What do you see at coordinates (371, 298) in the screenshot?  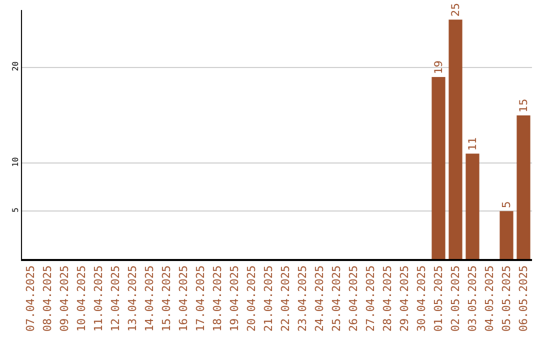 I see `x-tick-label: 27.04.2025` at bounding box center [371, 298].